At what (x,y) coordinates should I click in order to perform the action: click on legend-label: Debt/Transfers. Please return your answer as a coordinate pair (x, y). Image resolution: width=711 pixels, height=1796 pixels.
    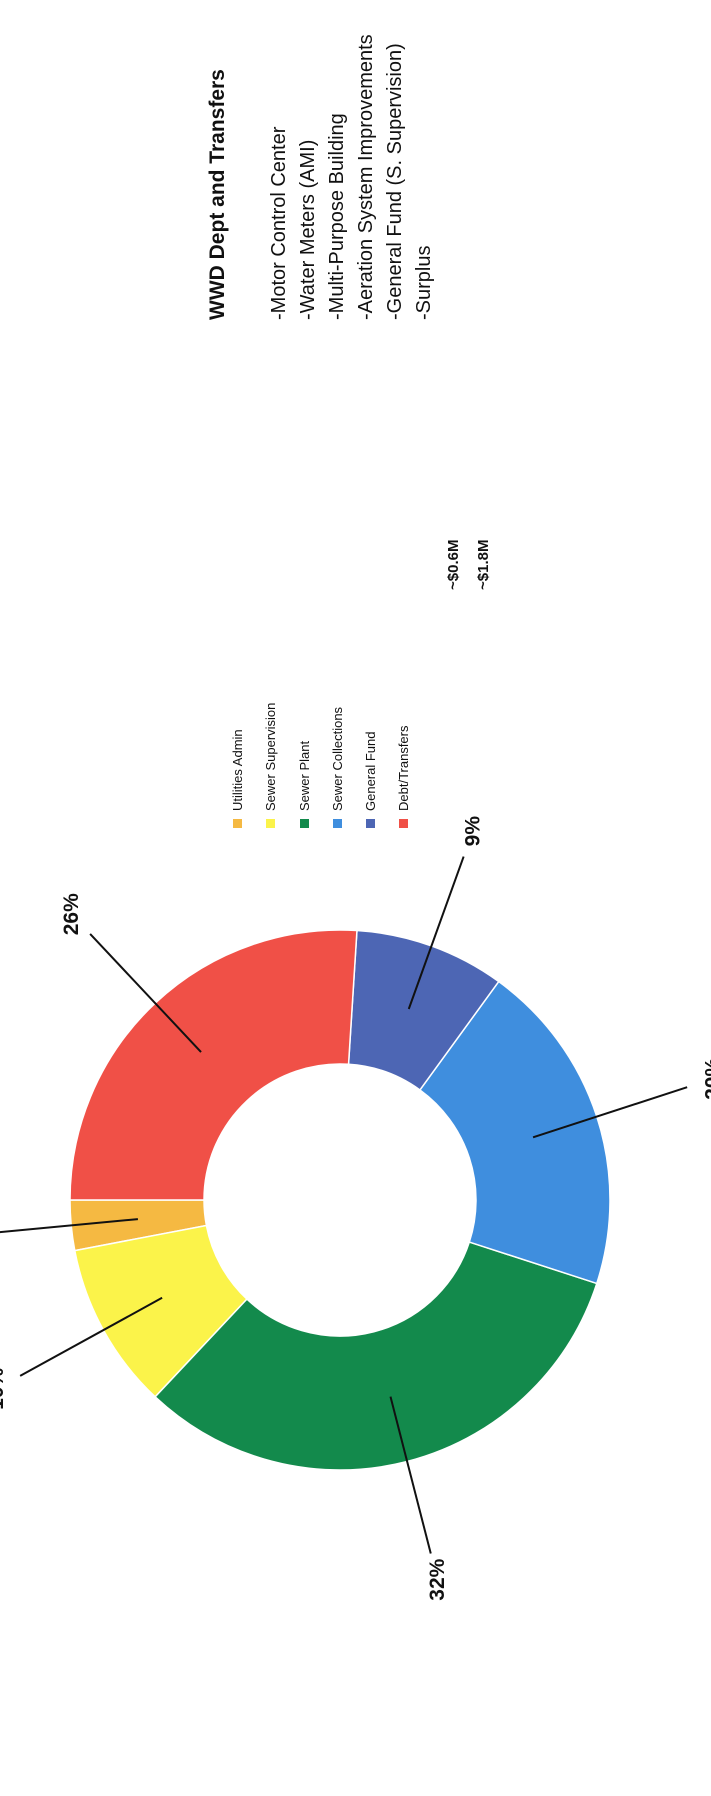
    Looking at the image, I should click on (403, 769).